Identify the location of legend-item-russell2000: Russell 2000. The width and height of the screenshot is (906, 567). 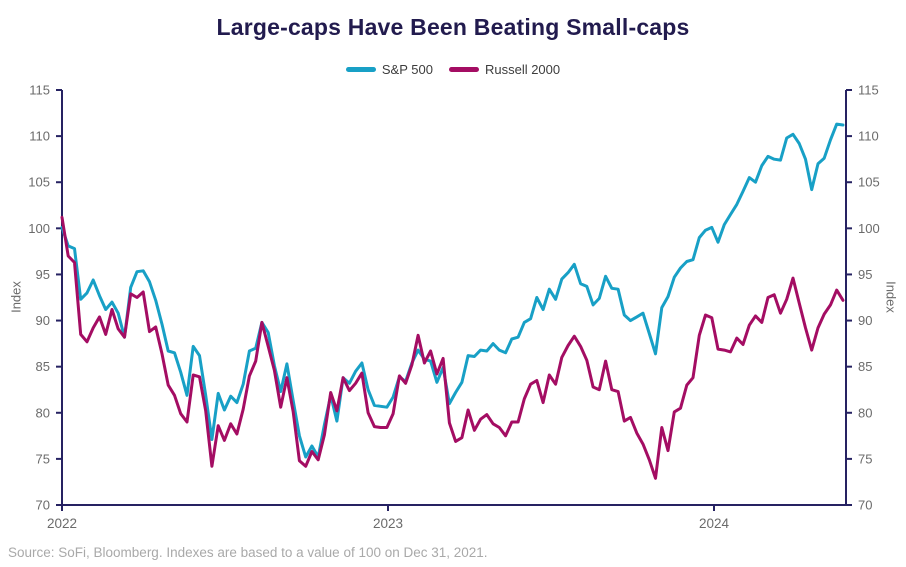
(504, 69).